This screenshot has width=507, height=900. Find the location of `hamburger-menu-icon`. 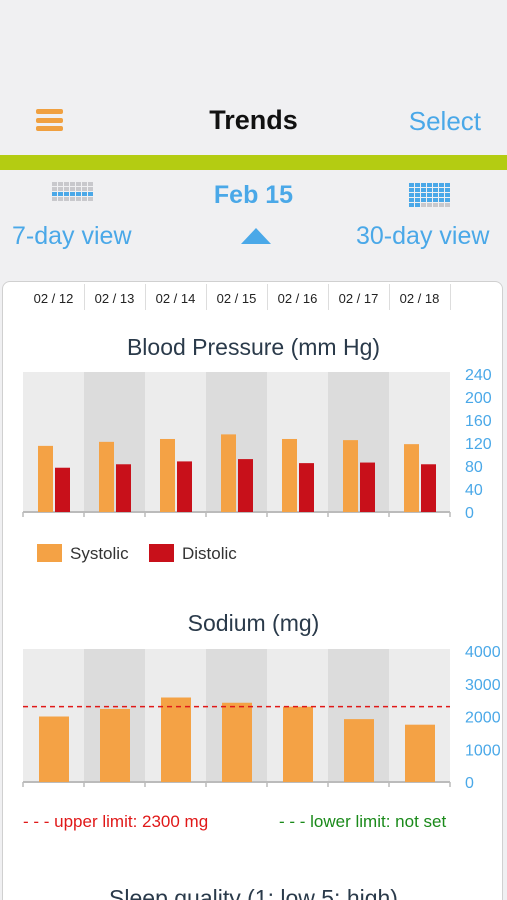

hamburger-menu-icon is located at coordinates (49, 120).